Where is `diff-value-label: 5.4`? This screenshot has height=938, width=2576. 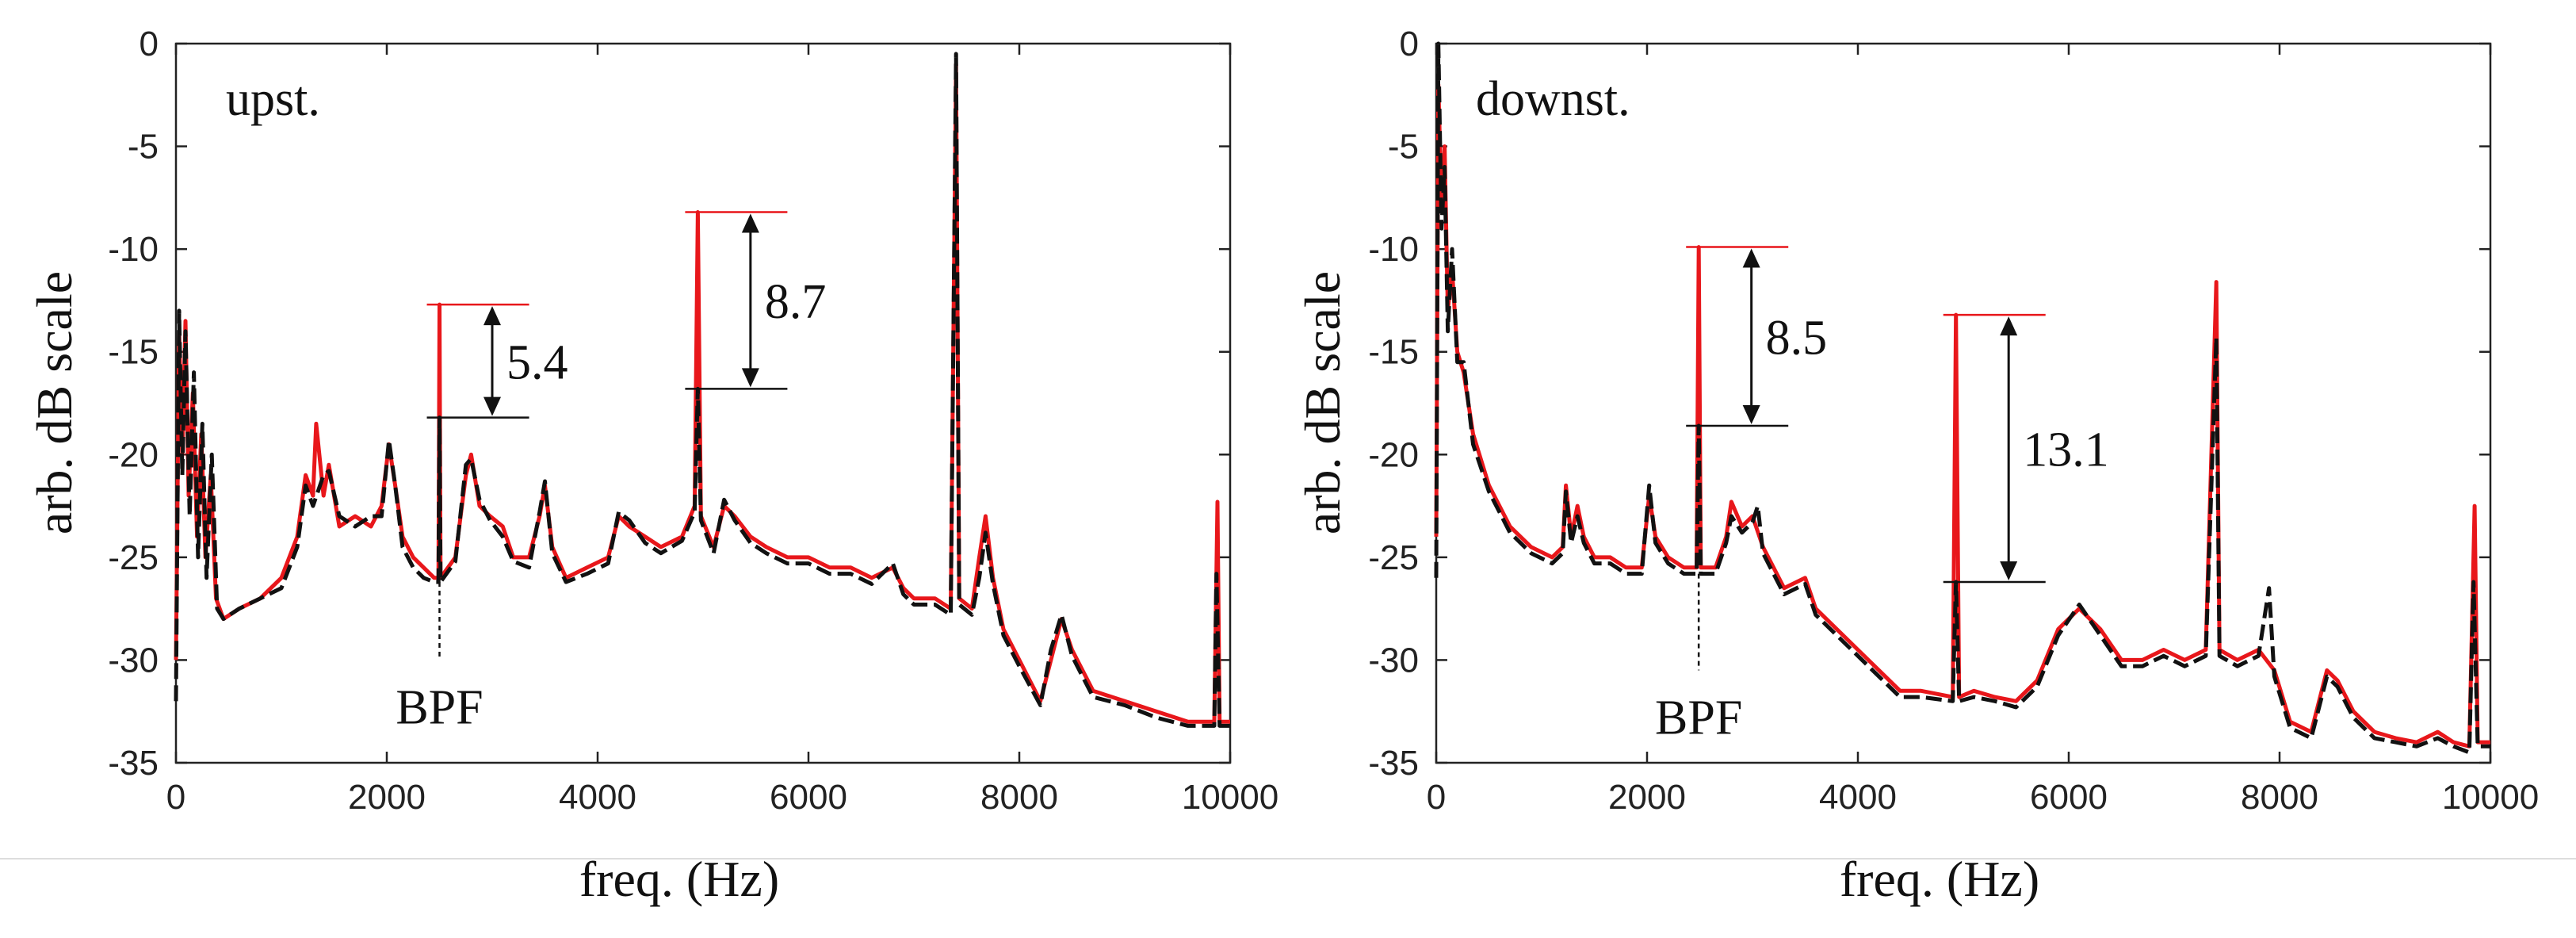
diff-value-label: 5.4 is located at coordinates (537, 362).